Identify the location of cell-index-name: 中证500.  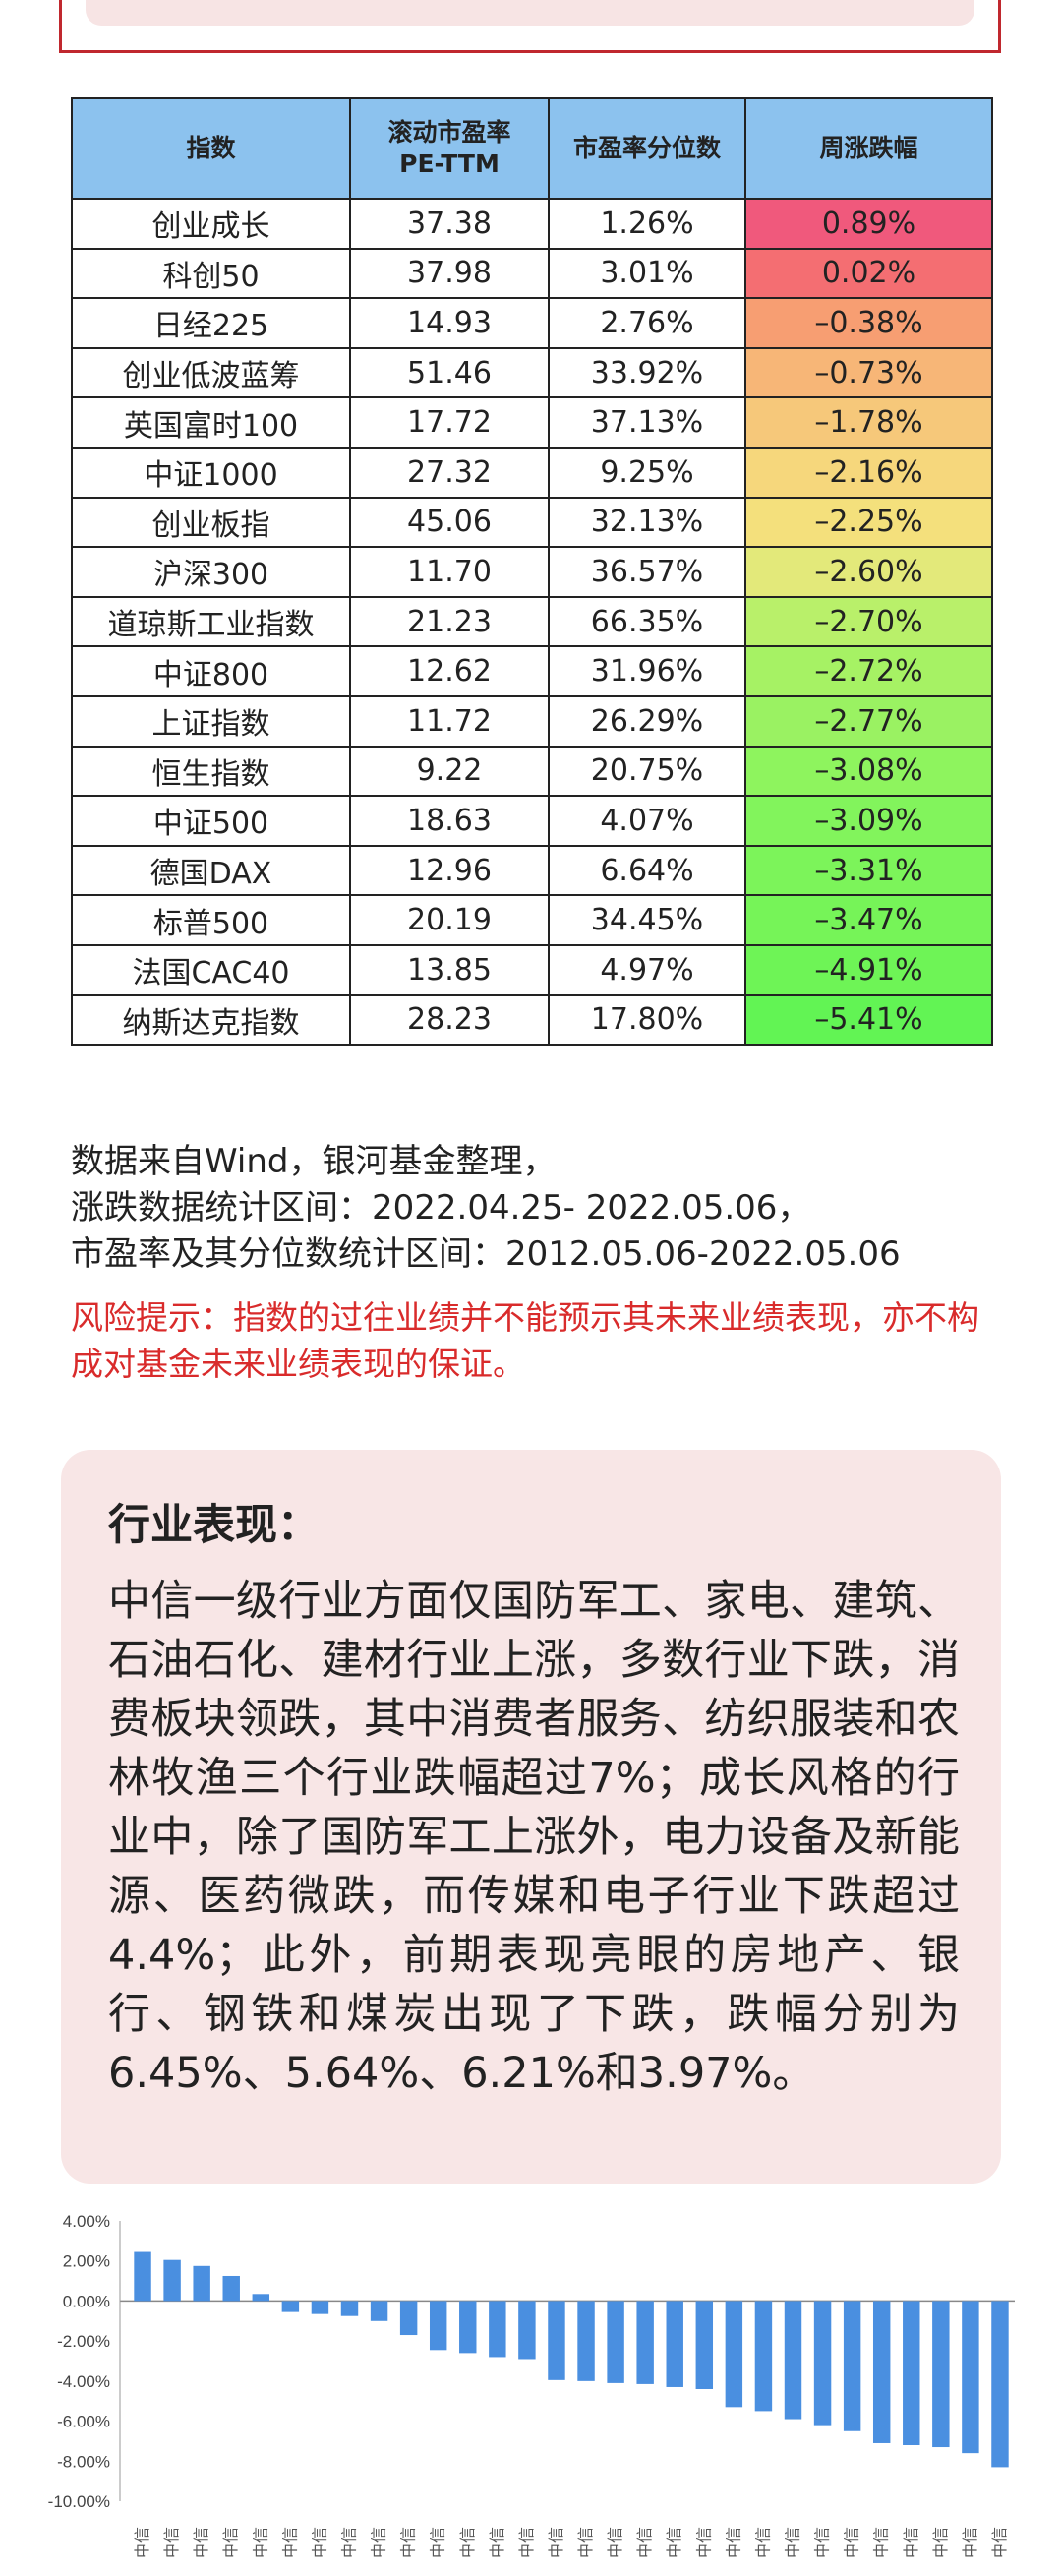
(211, 821).